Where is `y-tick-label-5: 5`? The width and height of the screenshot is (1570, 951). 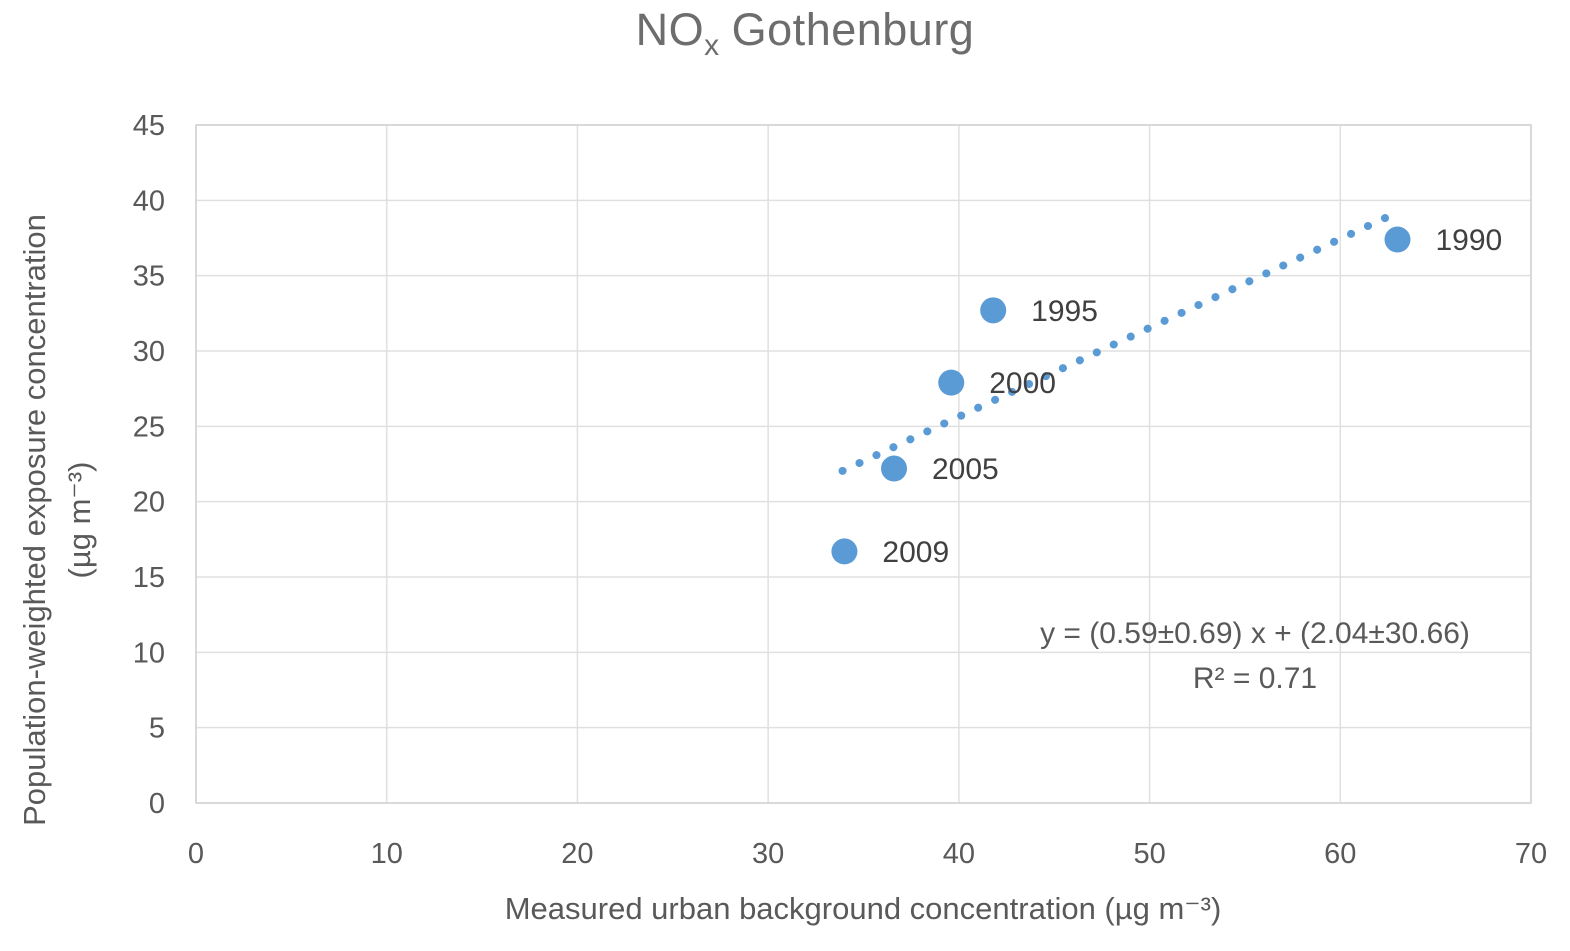
y-tick-label-5: 5 is located at coordinates (157, 729).